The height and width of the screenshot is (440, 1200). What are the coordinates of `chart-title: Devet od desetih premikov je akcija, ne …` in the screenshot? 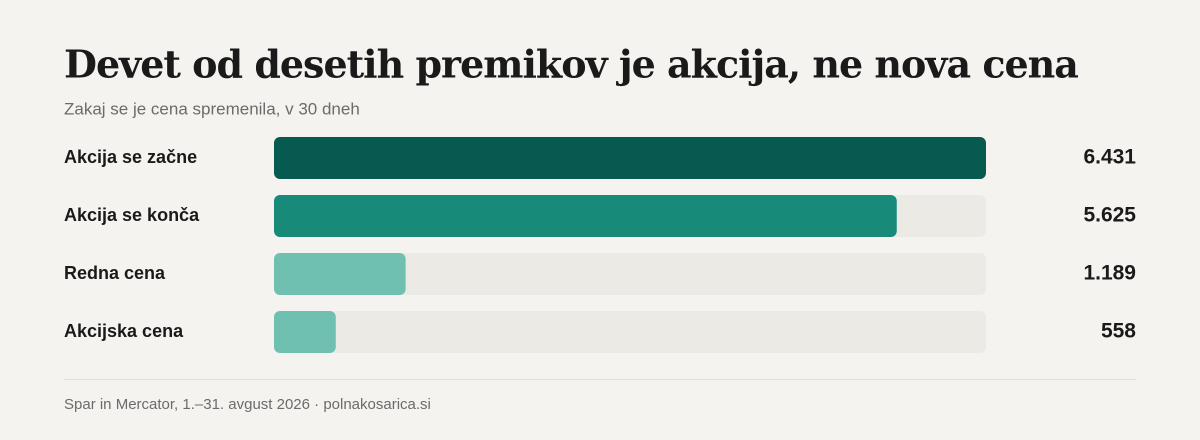 It's located at (571, 64).